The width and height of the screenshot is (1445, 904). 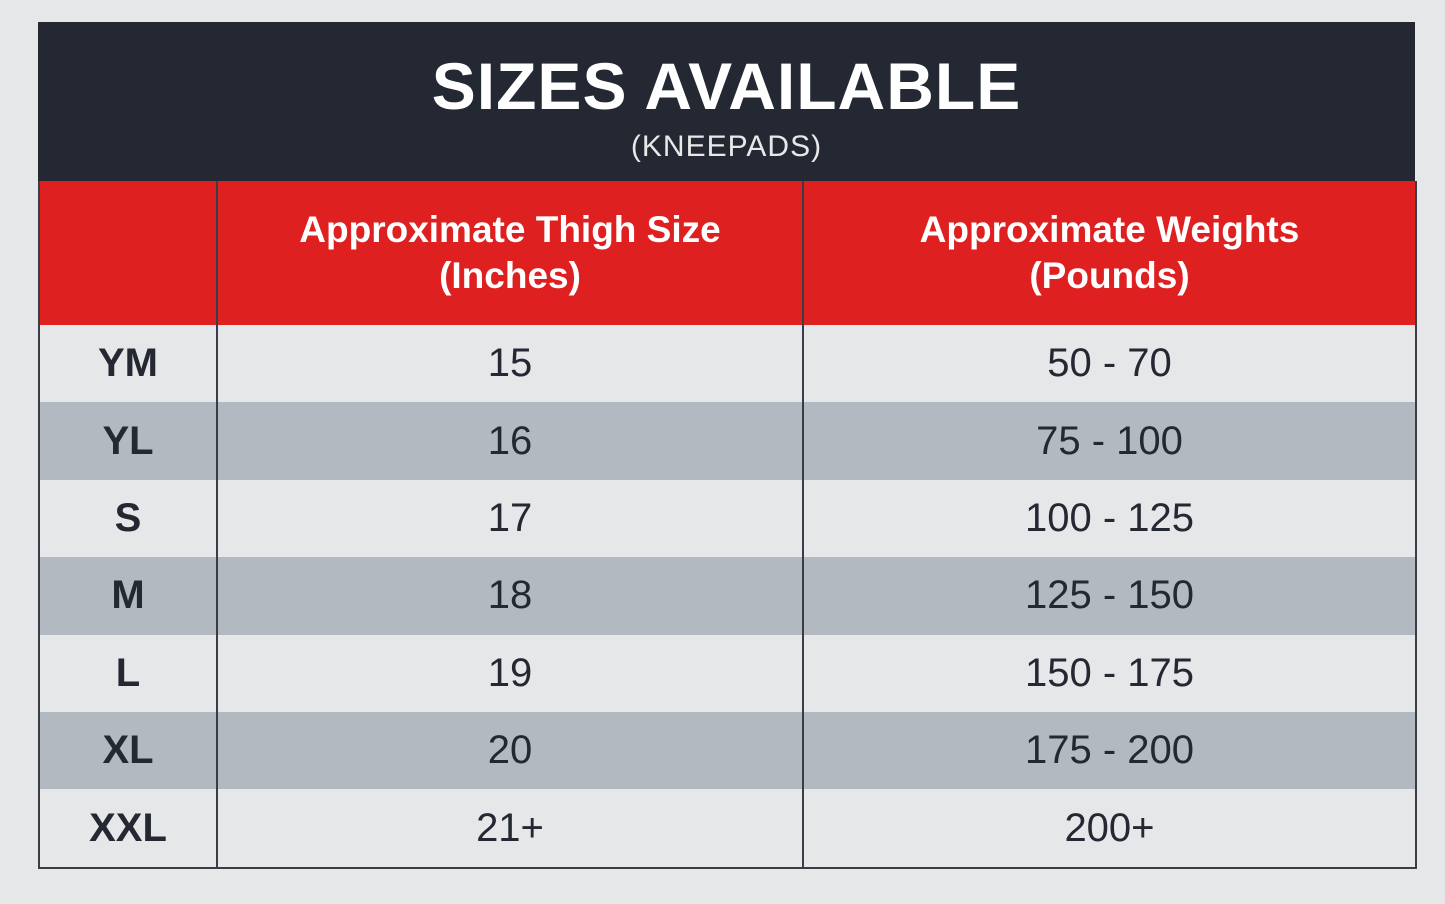 What do you see at coordinates (1109, 517) in the screenshot?
I see `weight-cell: 100 - 125` at bounding box center [1109, 517].